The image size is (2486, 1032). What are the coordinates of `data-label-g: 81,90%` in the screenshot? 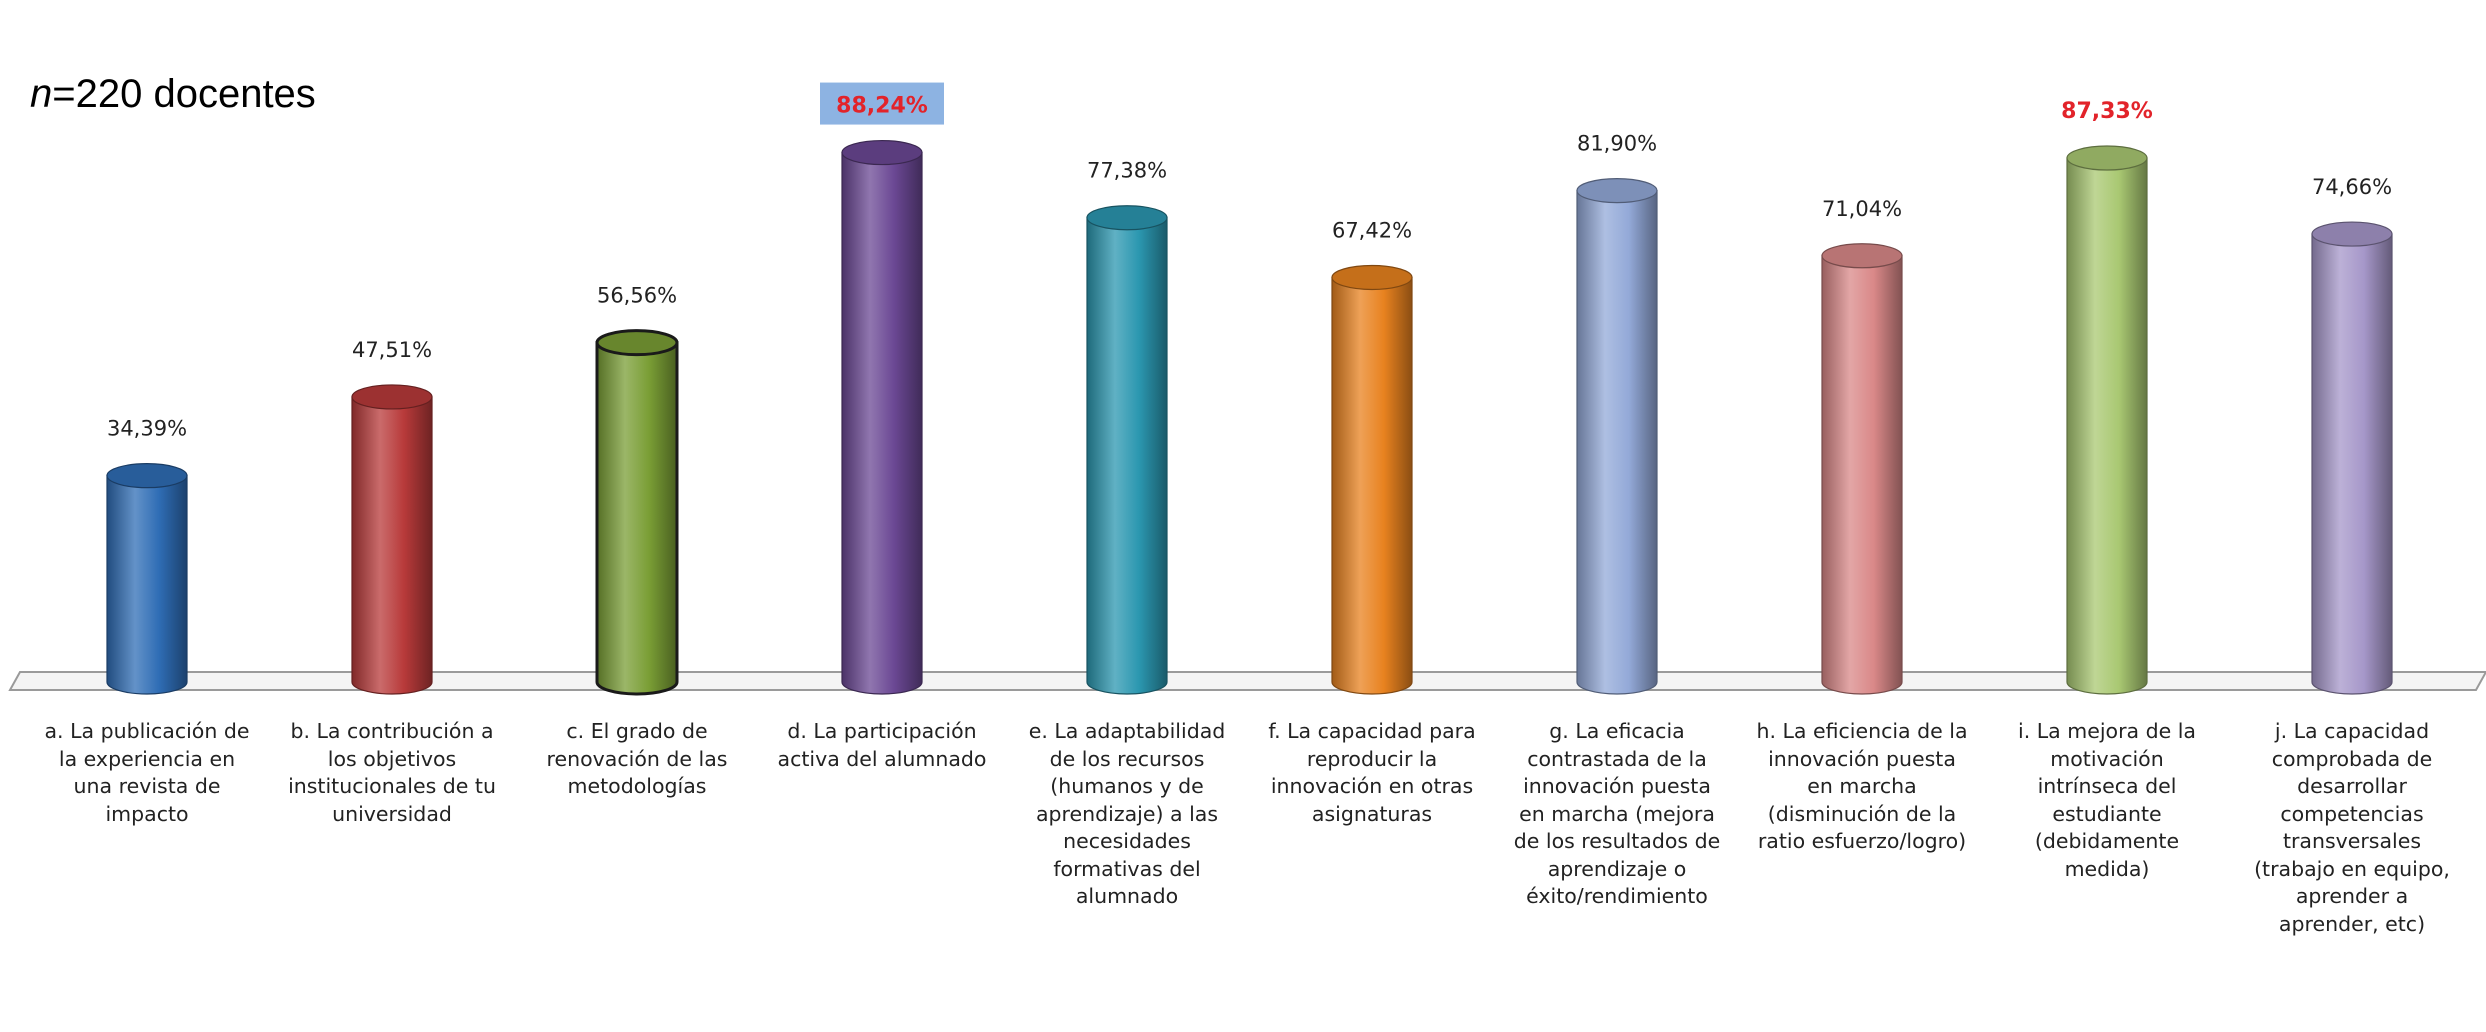 It's located at (1617, 144).